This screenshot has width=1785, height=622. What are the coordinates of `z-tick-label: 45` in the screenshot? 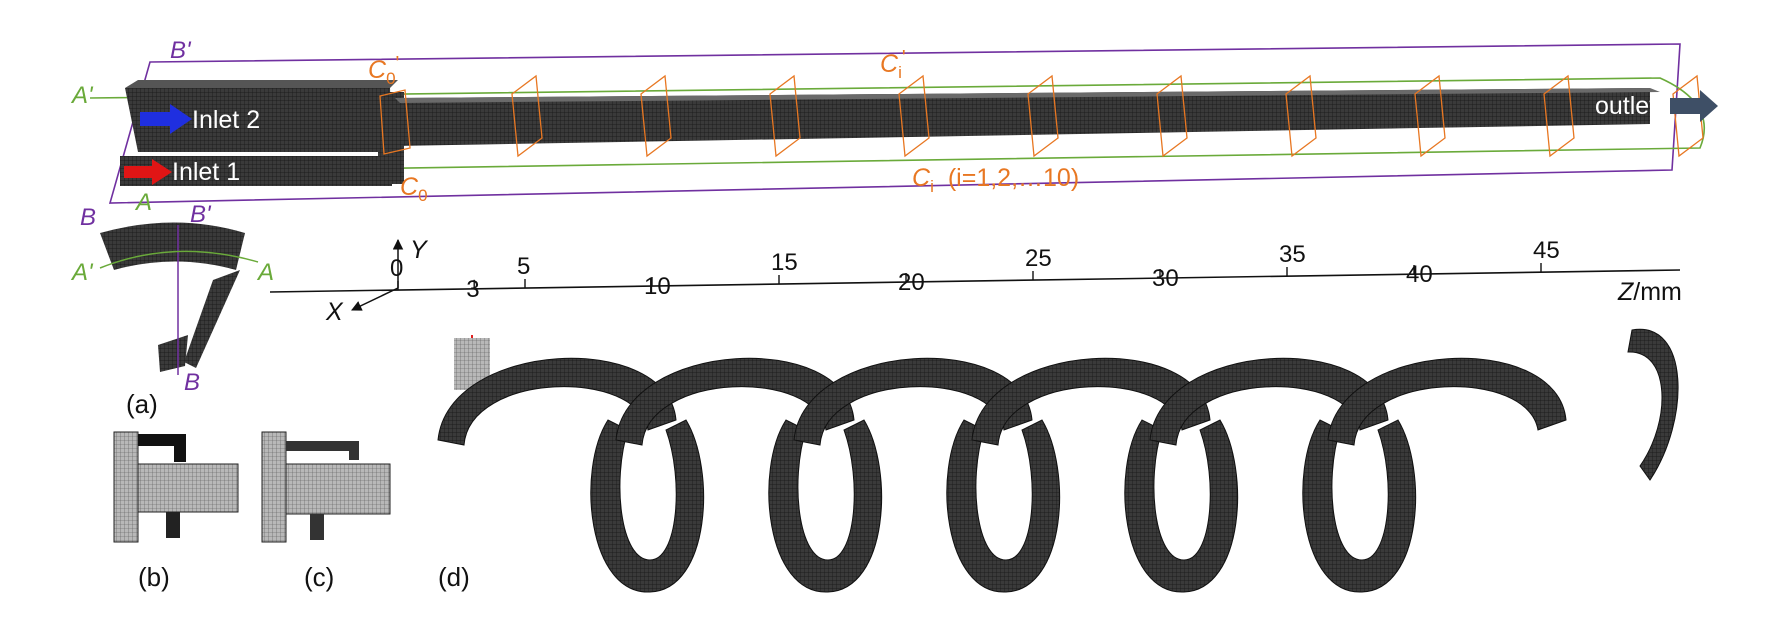 It's located at (1546, 250).